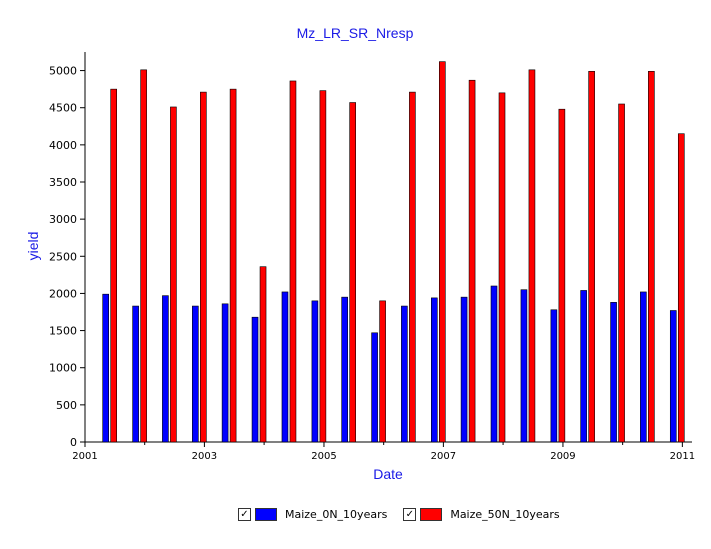  I want to click on x-tick-label: 2011, so click(682, 456).